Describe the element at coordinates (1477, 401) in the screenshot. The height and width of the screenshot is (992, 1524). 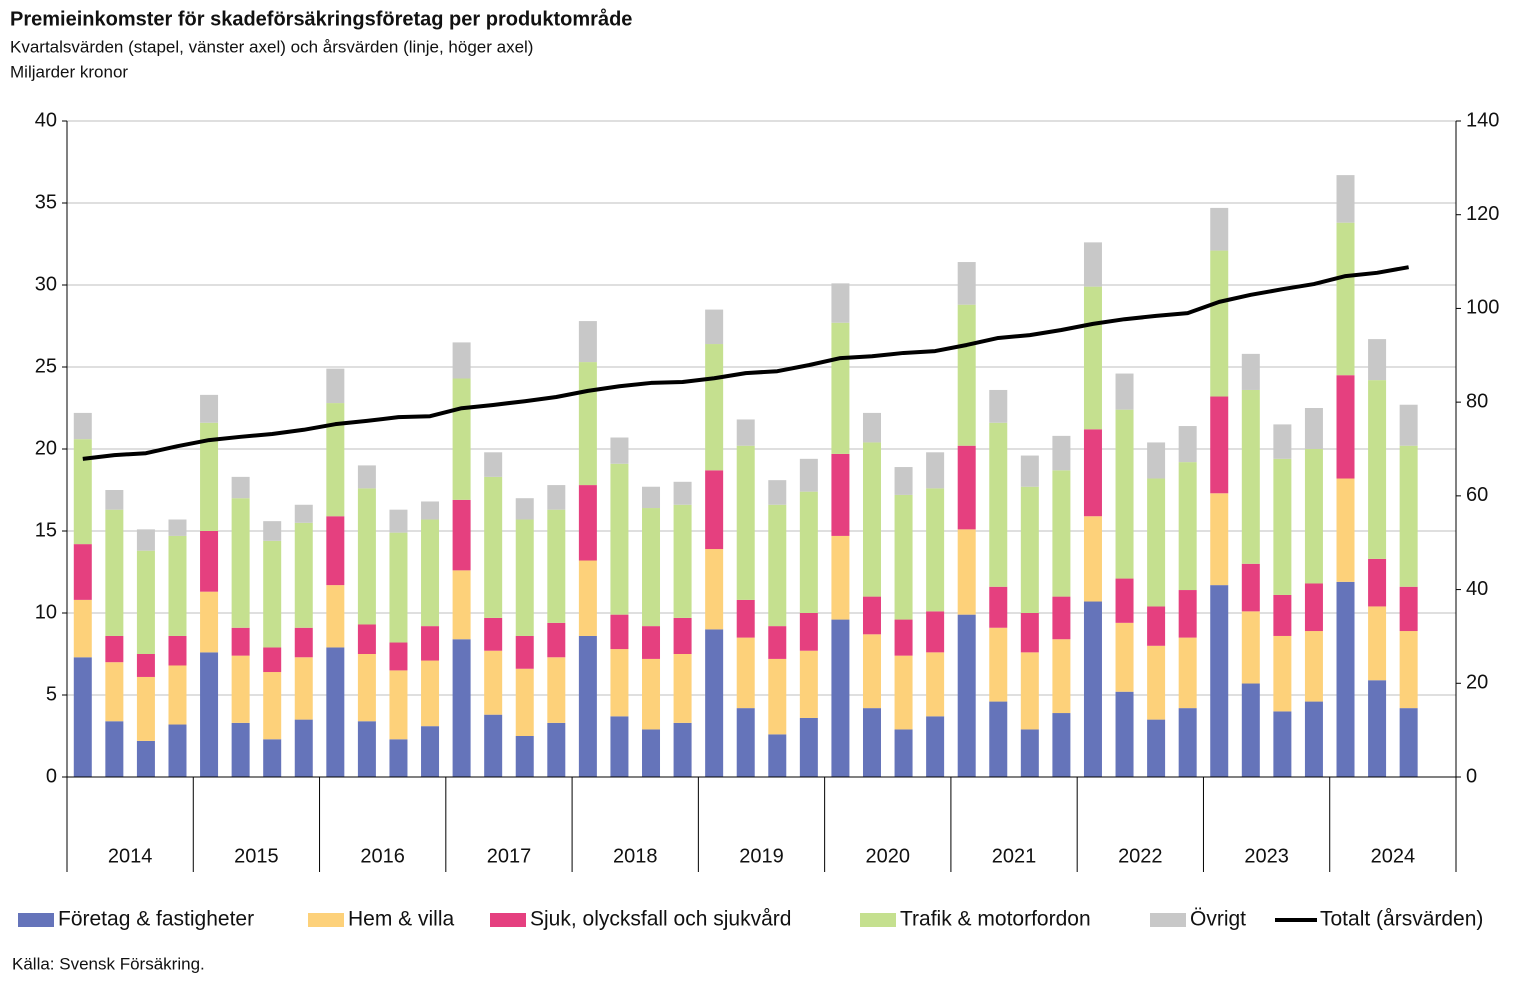
I see `y2-tick-label: 80` at that location.